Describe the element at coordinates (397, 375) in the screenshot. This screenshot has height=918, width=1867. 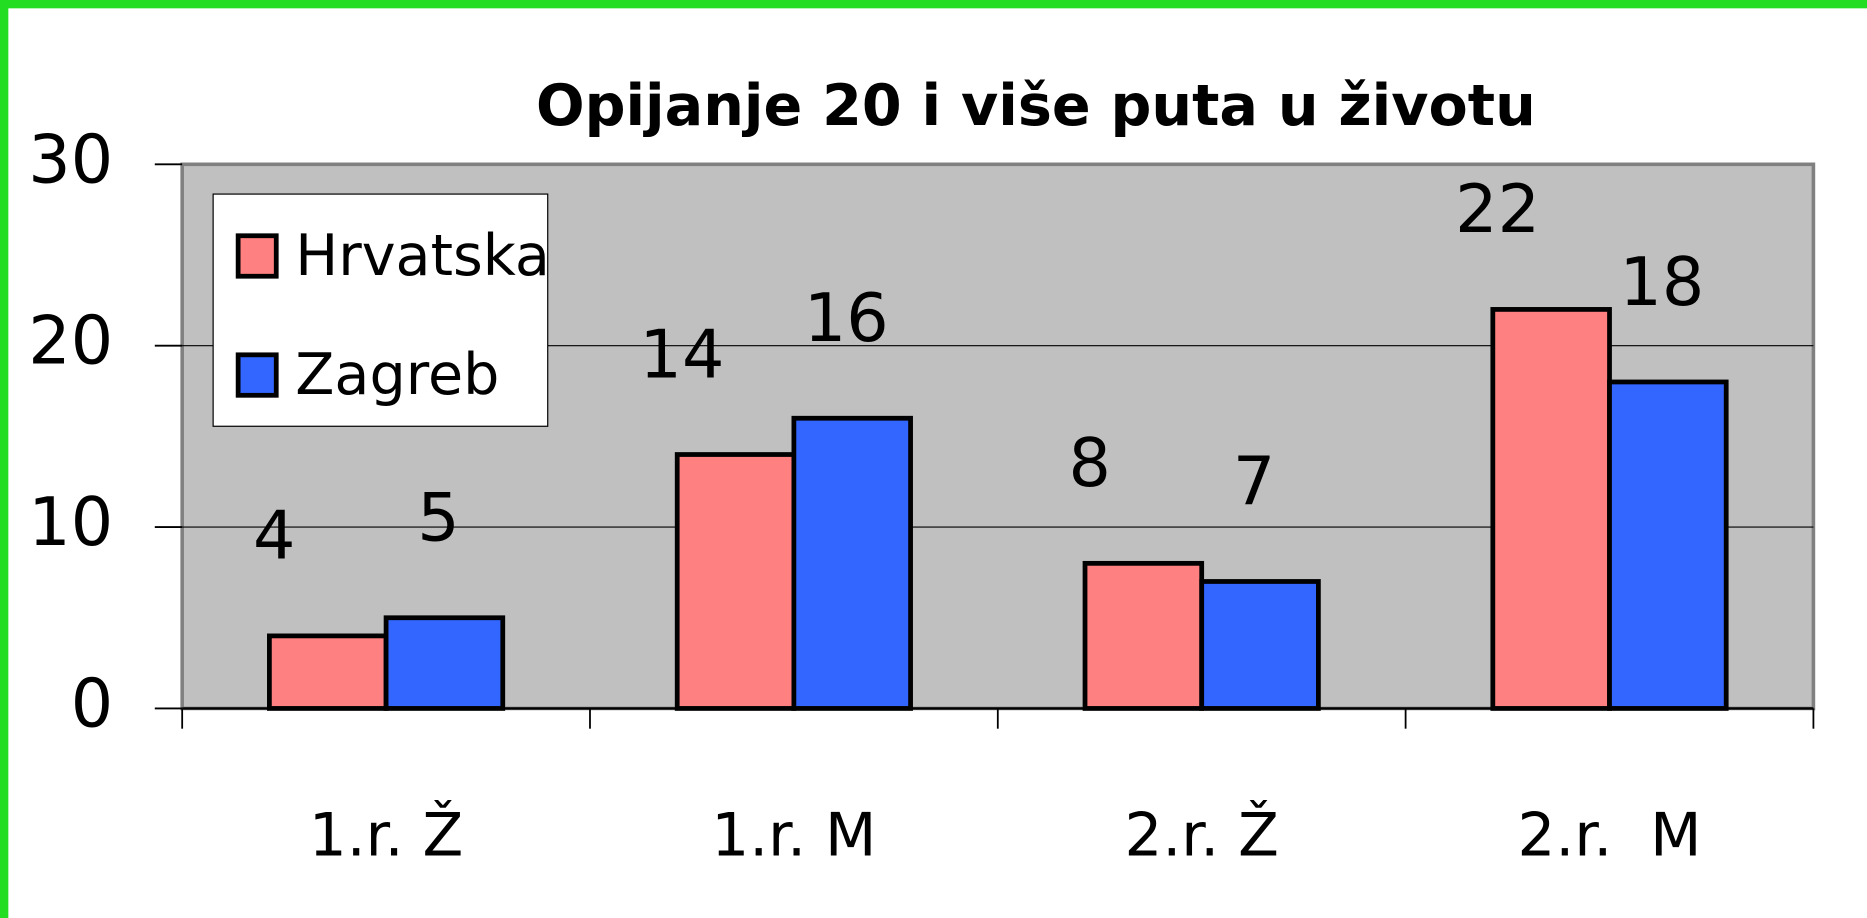
I see `legend-label: Zagreb` at that location.